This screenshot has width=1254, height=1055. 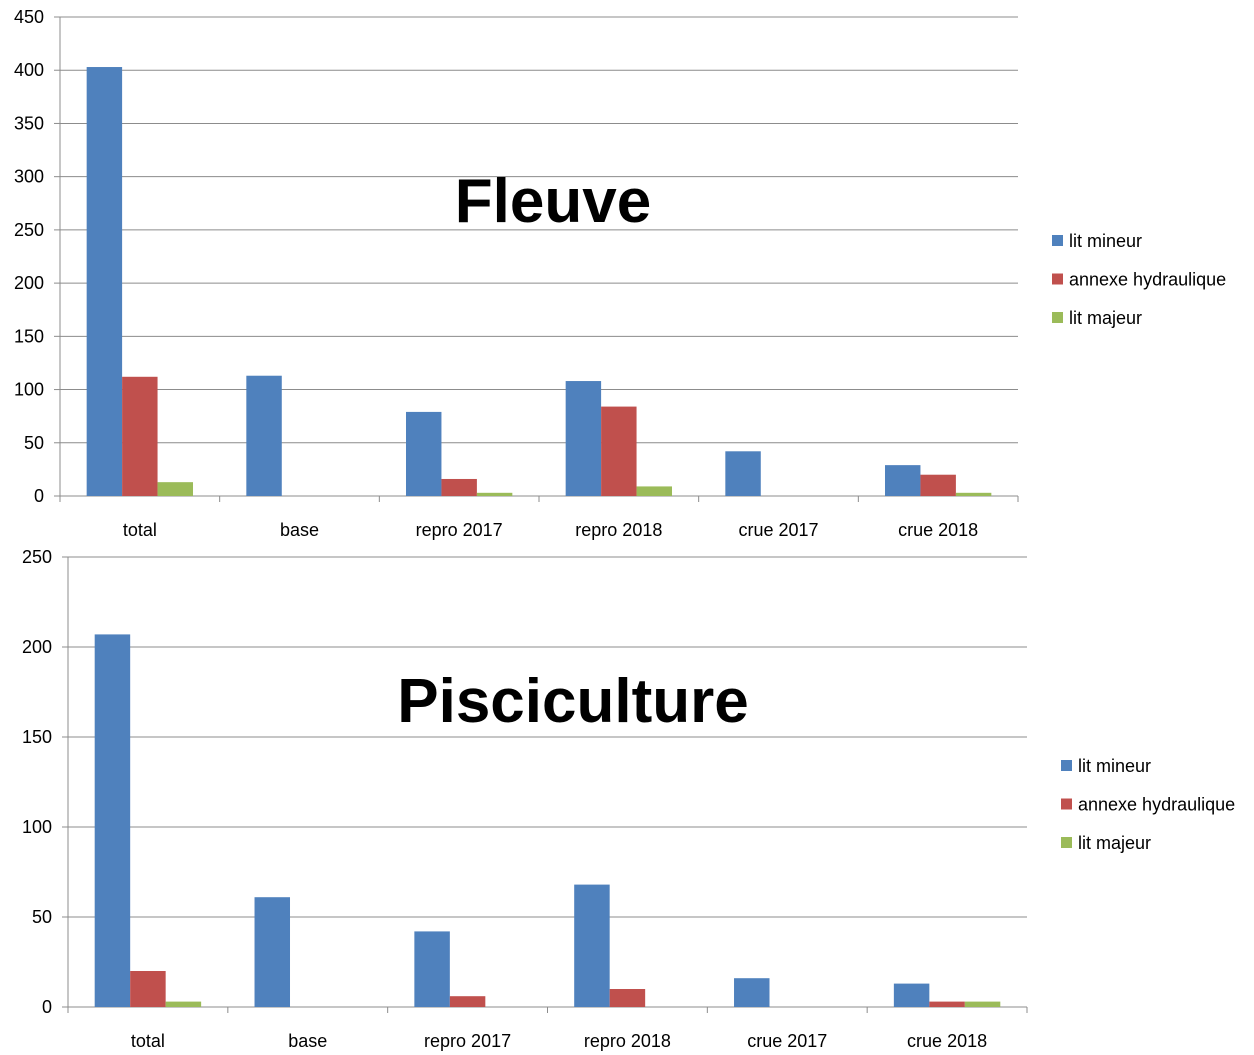 What do you see at coordinates (654, 491) in the screenshot?
I see `bar-lit-majeur-repro-2018` at bounding box center [654, 491].